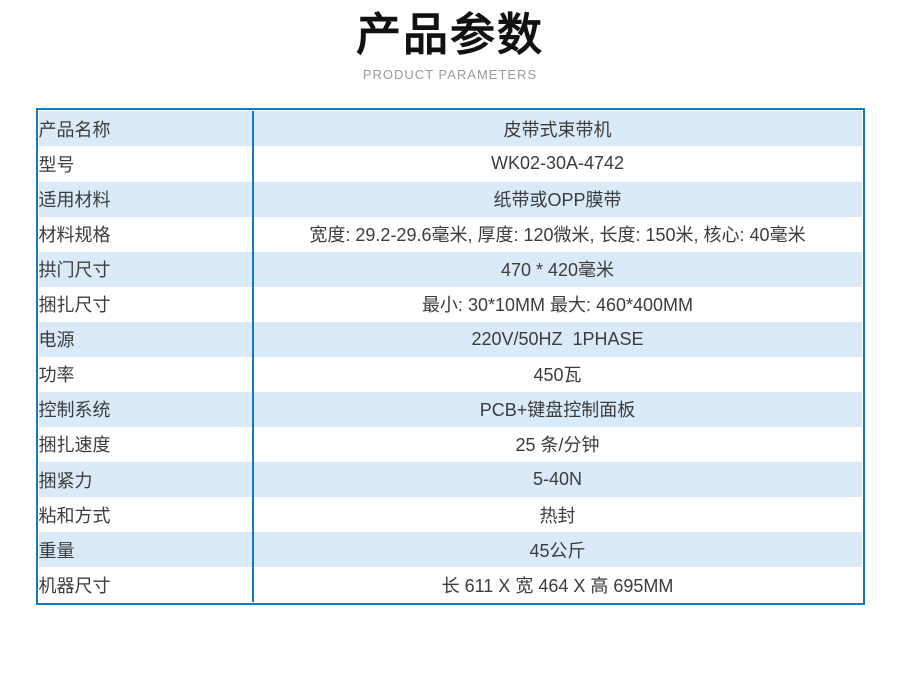  I want to click on spec-label: 控制系统, so click(146, 409).